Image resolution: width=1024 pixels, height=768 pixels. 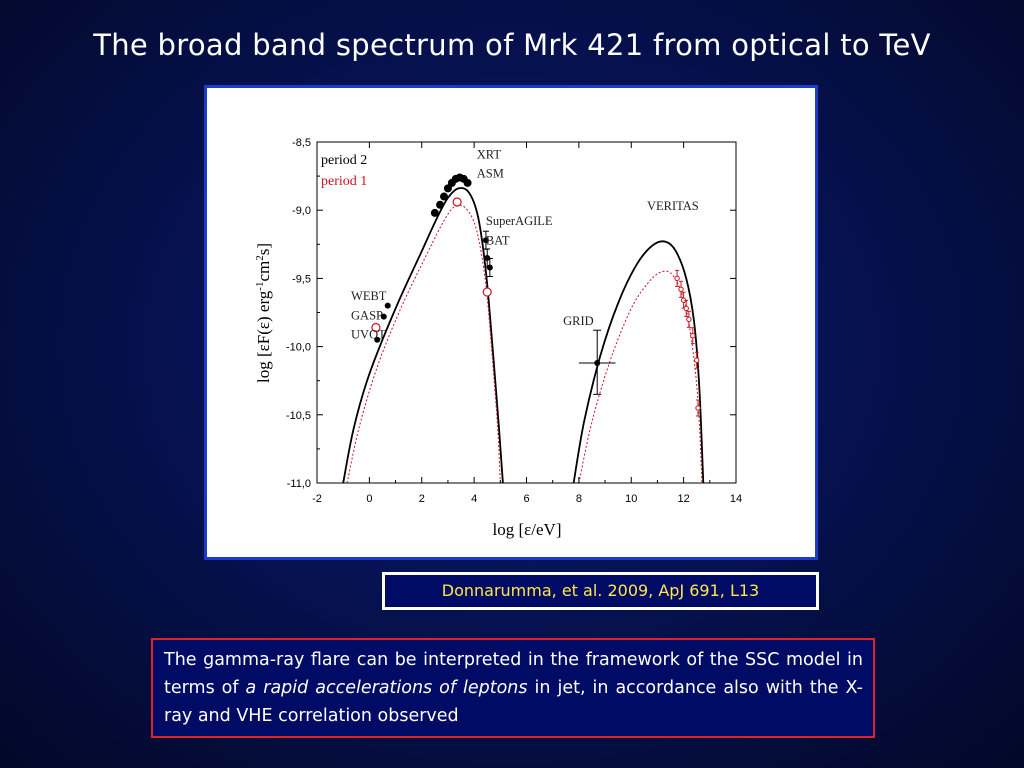 I want to click on annotation-superagile: SuperAGILE, so click(x=519, y=221).